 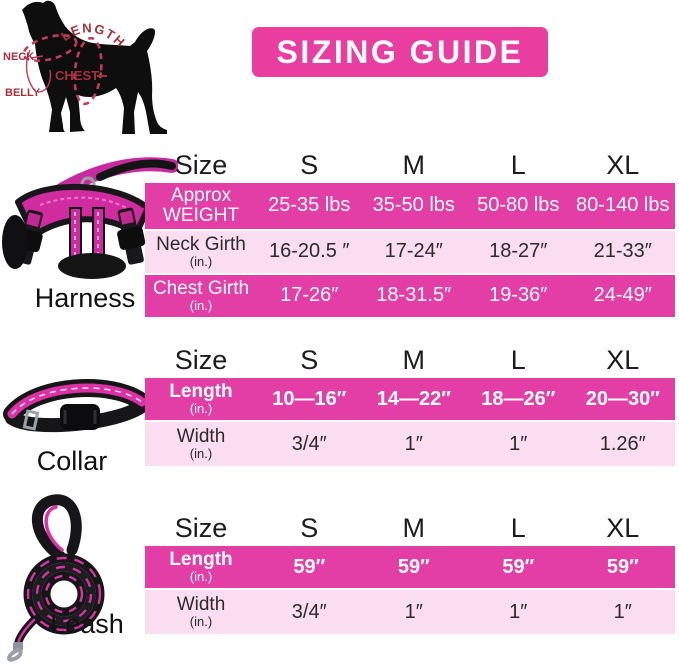 I want to click on collar-width-l: 1″, so click(x=518, y=443).